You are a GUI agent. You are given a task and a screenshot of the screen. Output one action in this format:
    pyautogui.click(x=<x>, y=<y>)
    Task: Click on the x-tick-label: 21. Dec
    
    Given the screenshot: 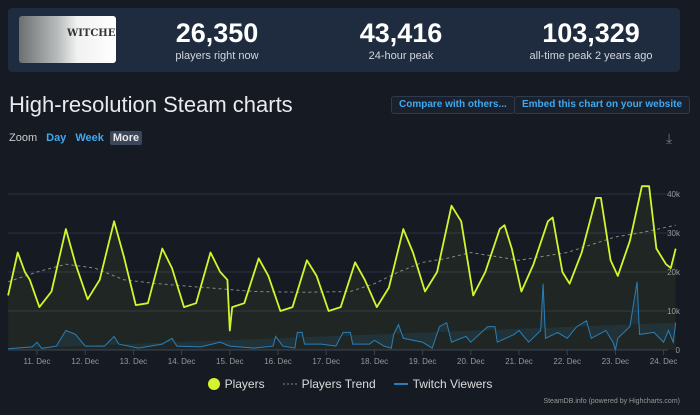 What is the action you would take?
    pyautogui.click(x=519, y=361)
    